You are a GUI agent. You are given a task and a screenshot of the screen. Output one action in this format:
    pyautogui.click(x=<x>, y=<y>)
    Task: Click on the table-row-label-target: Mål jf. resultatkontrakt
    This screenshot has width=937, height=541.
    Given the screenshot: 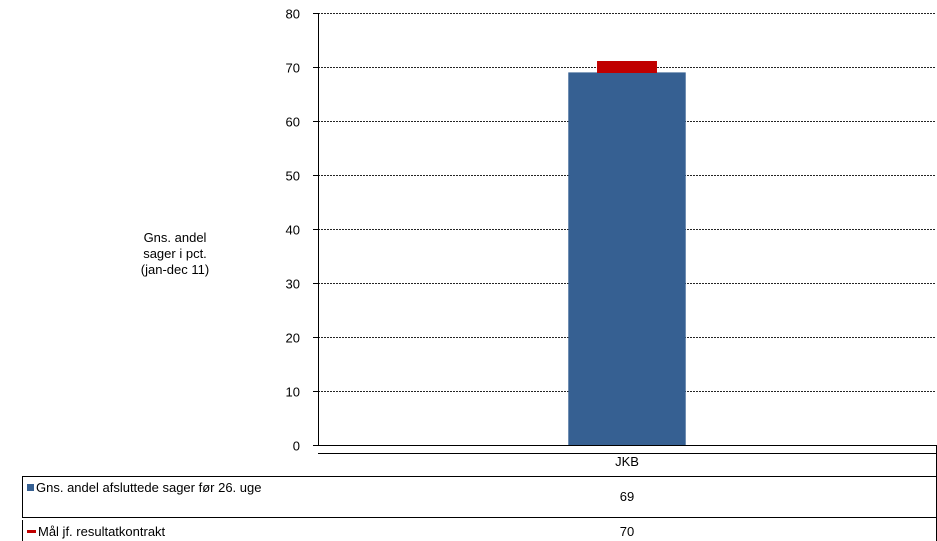 What is the action you would take?
    pyautogui.click(x=169, y=530)
    